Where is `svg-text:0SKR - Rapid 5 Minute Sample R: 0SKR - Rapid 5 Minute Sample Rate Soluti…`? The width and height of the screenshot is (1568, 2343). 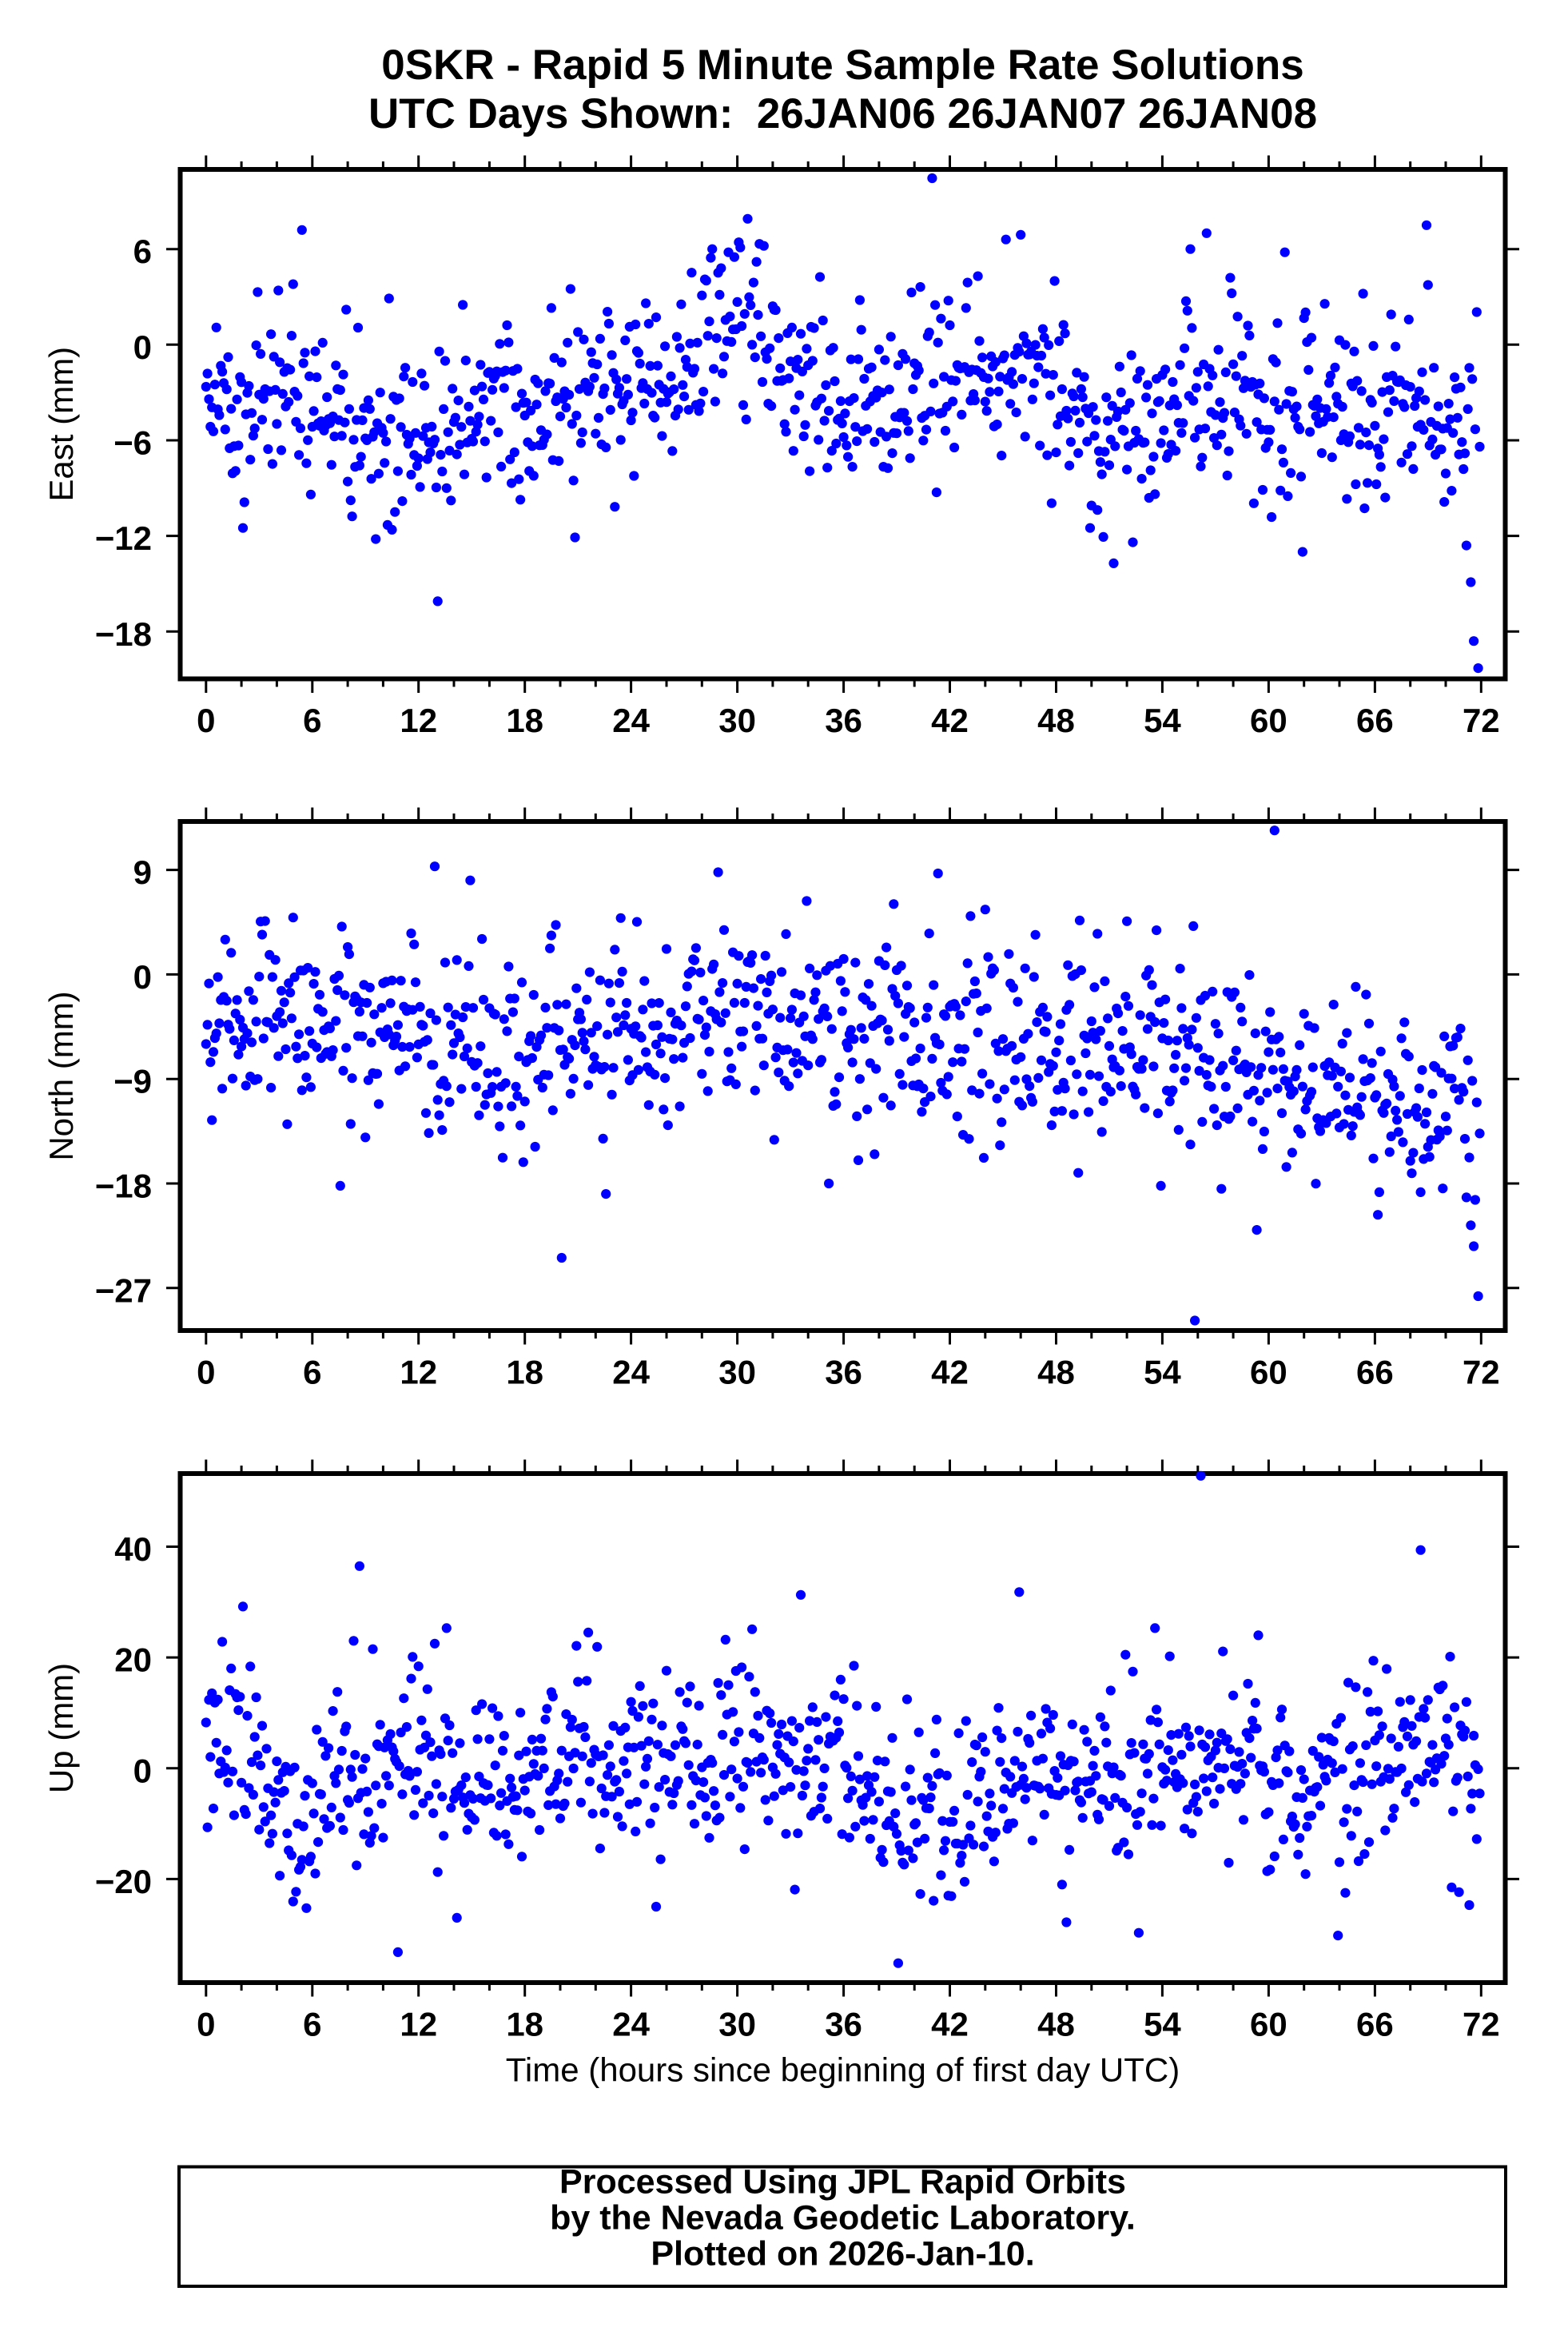
svg-text:0SKR - Rapid 5 Minute Sample R: 0SKR - Rapid 5 Minute Sample Rate Soluti… is located at coordinates (842, 65).